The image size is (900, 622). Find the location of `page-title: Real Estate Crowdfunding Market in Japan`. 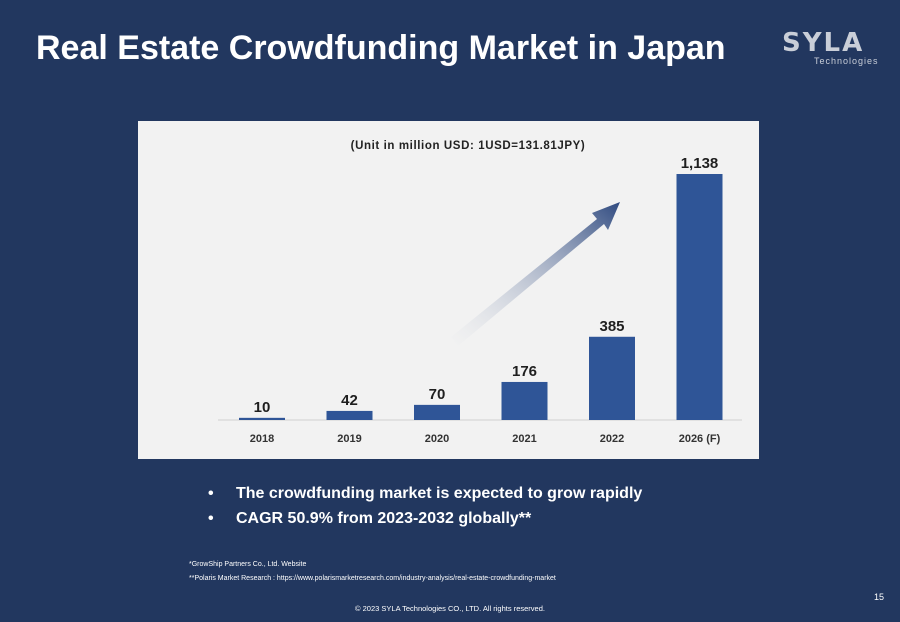

page-title: Real Estate Crowdfunding Market in Japan is located at coordinates (381, 48).